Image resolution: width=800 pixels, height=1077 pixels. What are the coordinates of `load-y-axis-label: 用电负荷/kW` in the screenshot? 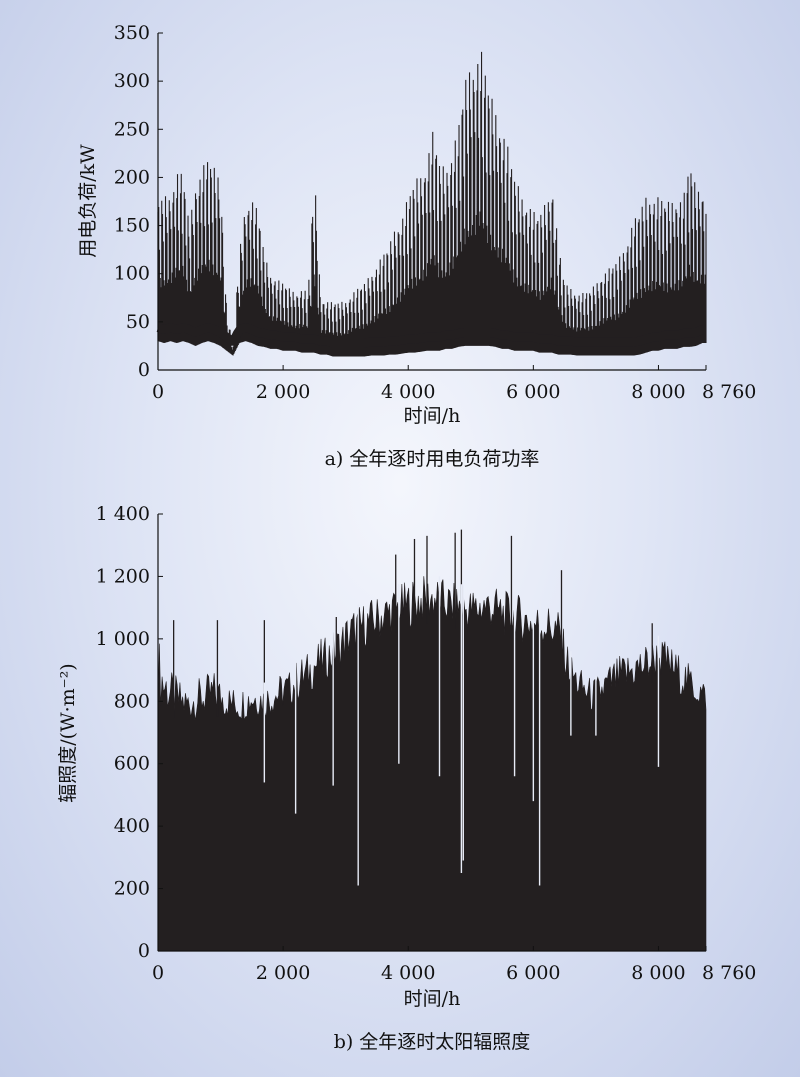 It's located at (88, 201).